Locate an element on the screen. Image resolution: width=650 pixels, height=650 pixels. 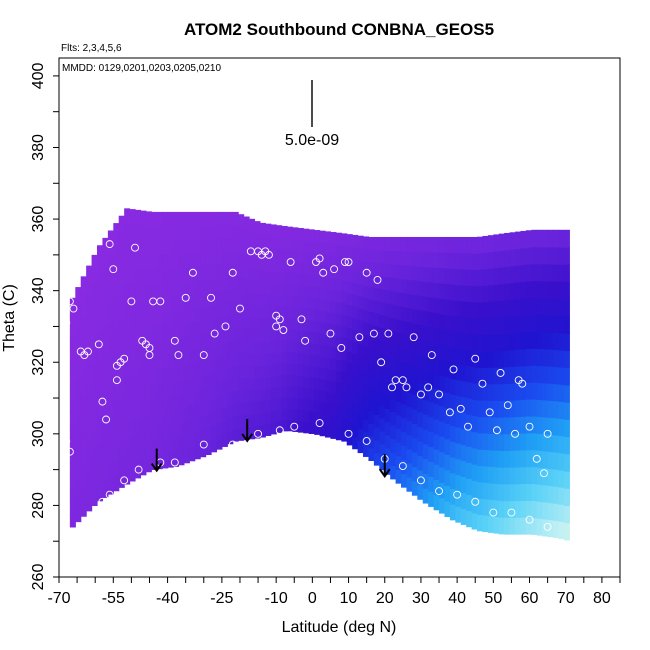
sample-point is located at coordinates (413, 337).